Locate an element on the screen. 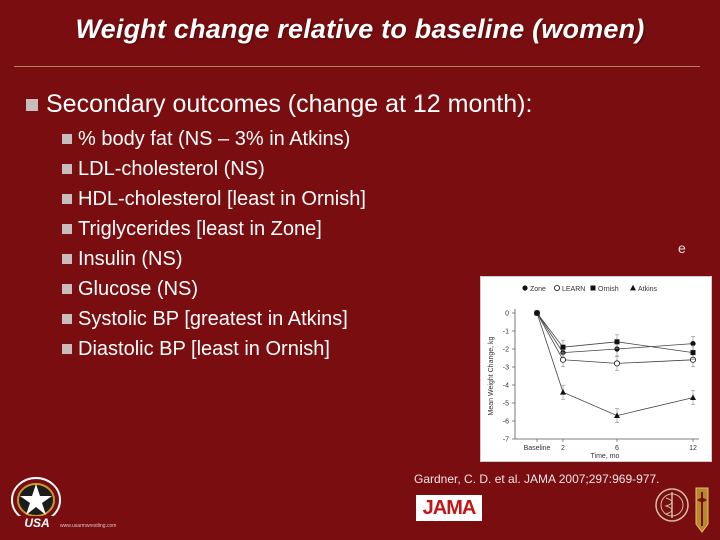  jama-logo: JAMA is located at coordinates (449, 508).